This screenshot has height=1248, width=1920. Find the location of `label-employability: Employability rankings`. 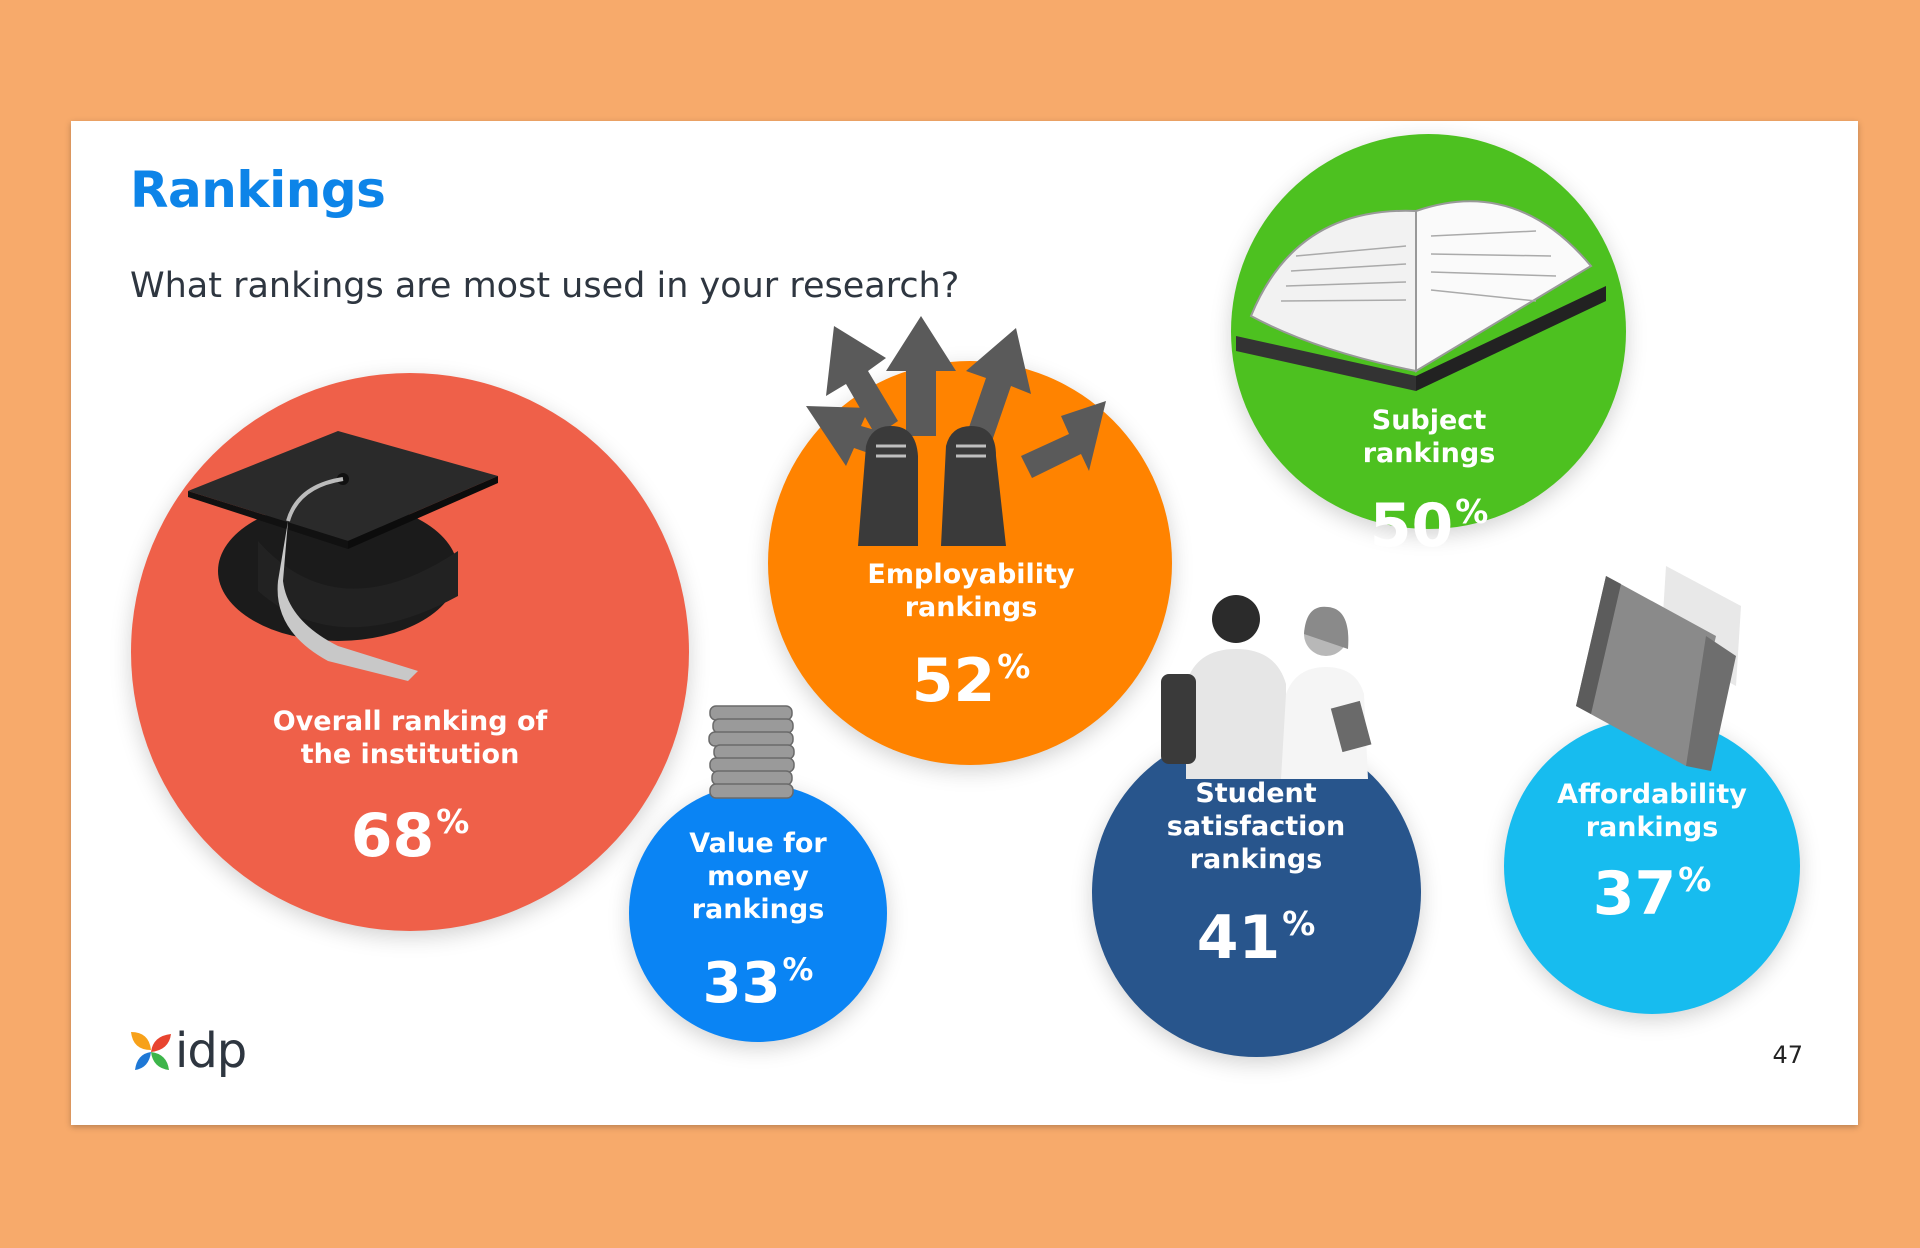

label-employability: Employability rankings is located at coordinates (971, 591).